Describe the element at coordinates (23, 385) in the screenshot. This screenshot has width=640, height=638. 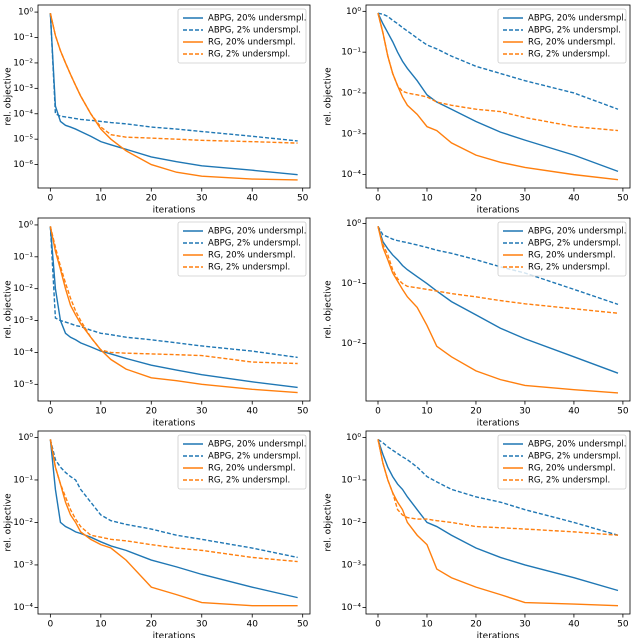
I see `y-tick-label: 10⁻⁵` at that location.